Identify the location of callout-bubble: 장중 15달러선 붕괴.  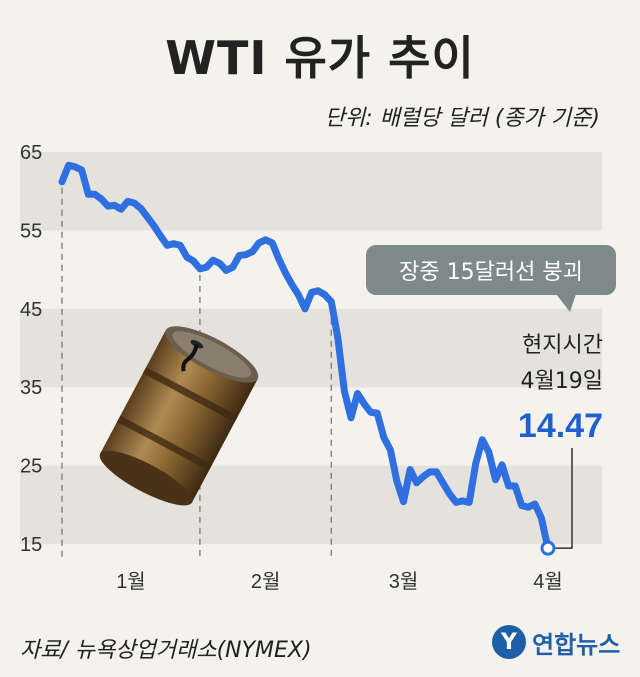
(491, 278).